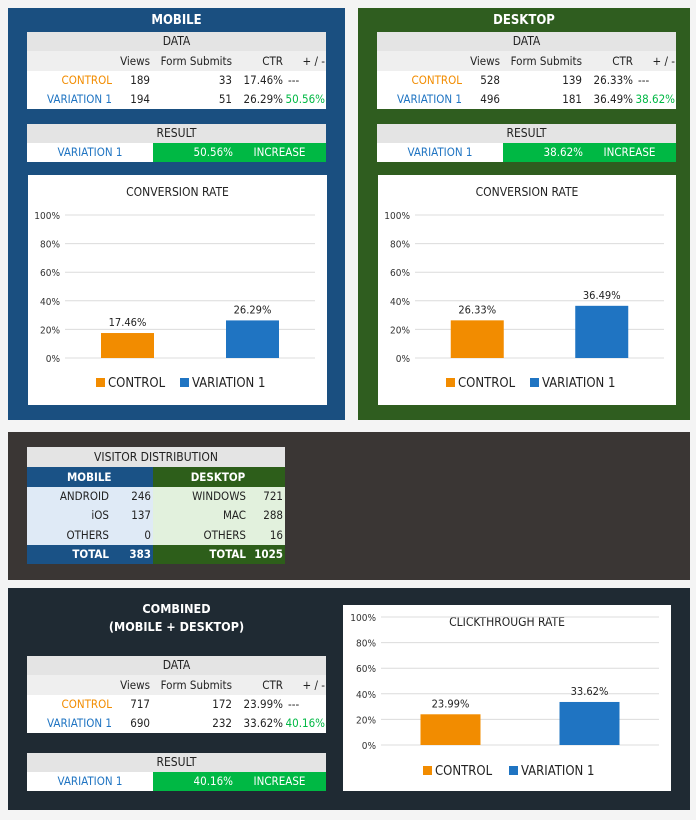 The image size is (696, 820). What do you see at coordinates (477, 309) in the screenshot?
I see `bar-data-label: 26.33%` at bounding box center [477, 309].